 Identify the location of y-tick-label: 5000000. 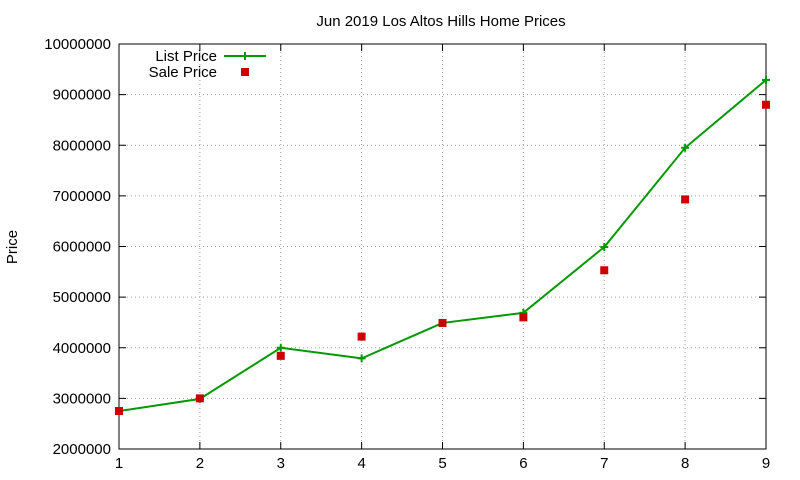
(82, 297).